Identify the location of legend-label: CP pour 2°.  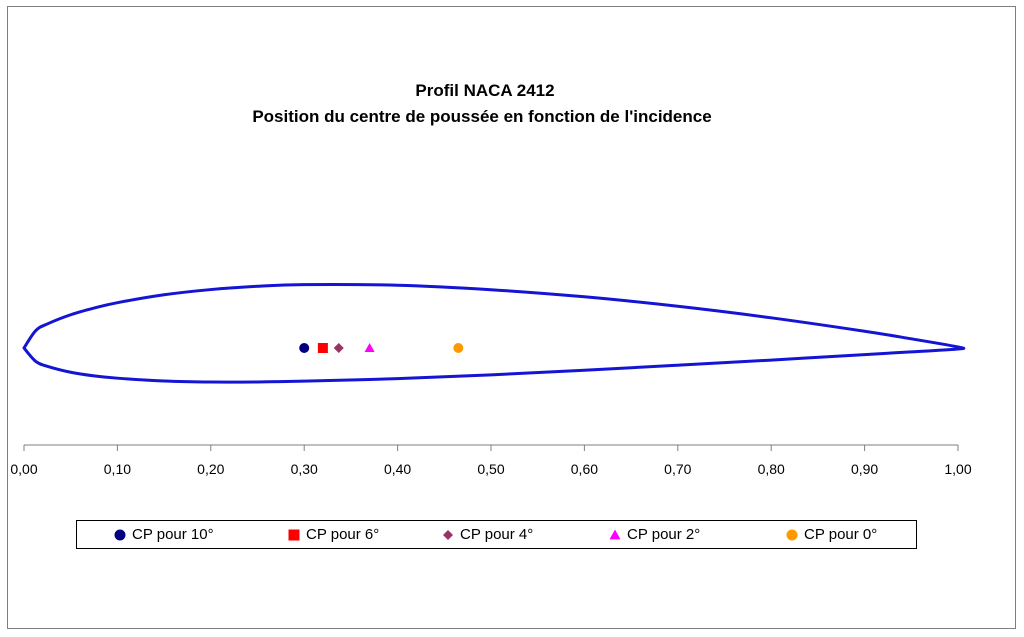
(664, 534).